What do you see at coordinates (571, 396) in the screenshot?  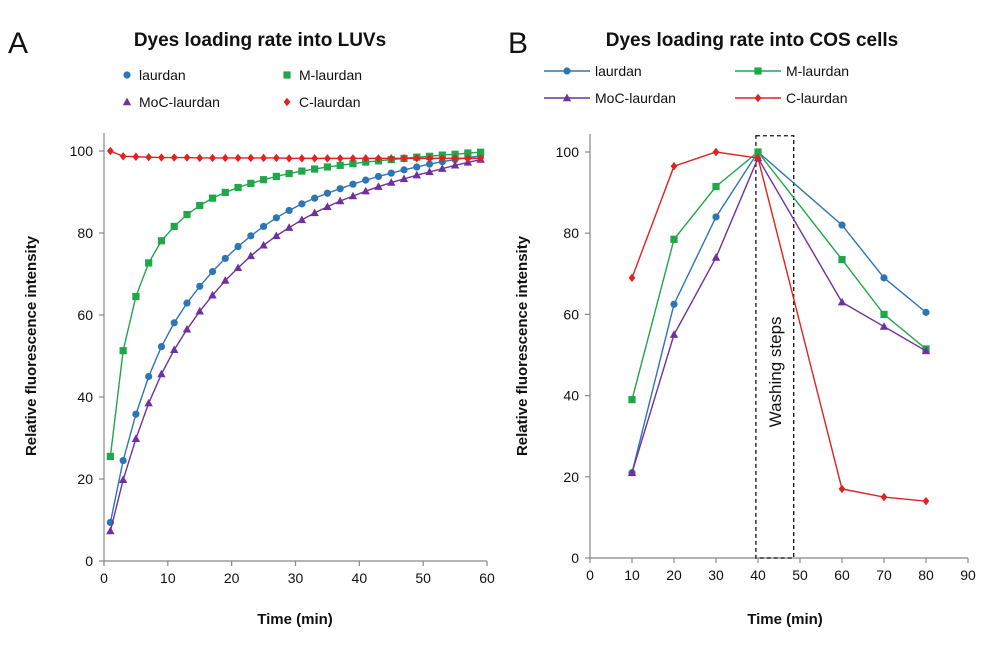 I see `y-tick-label: 40` at bounding box center [571, 396].